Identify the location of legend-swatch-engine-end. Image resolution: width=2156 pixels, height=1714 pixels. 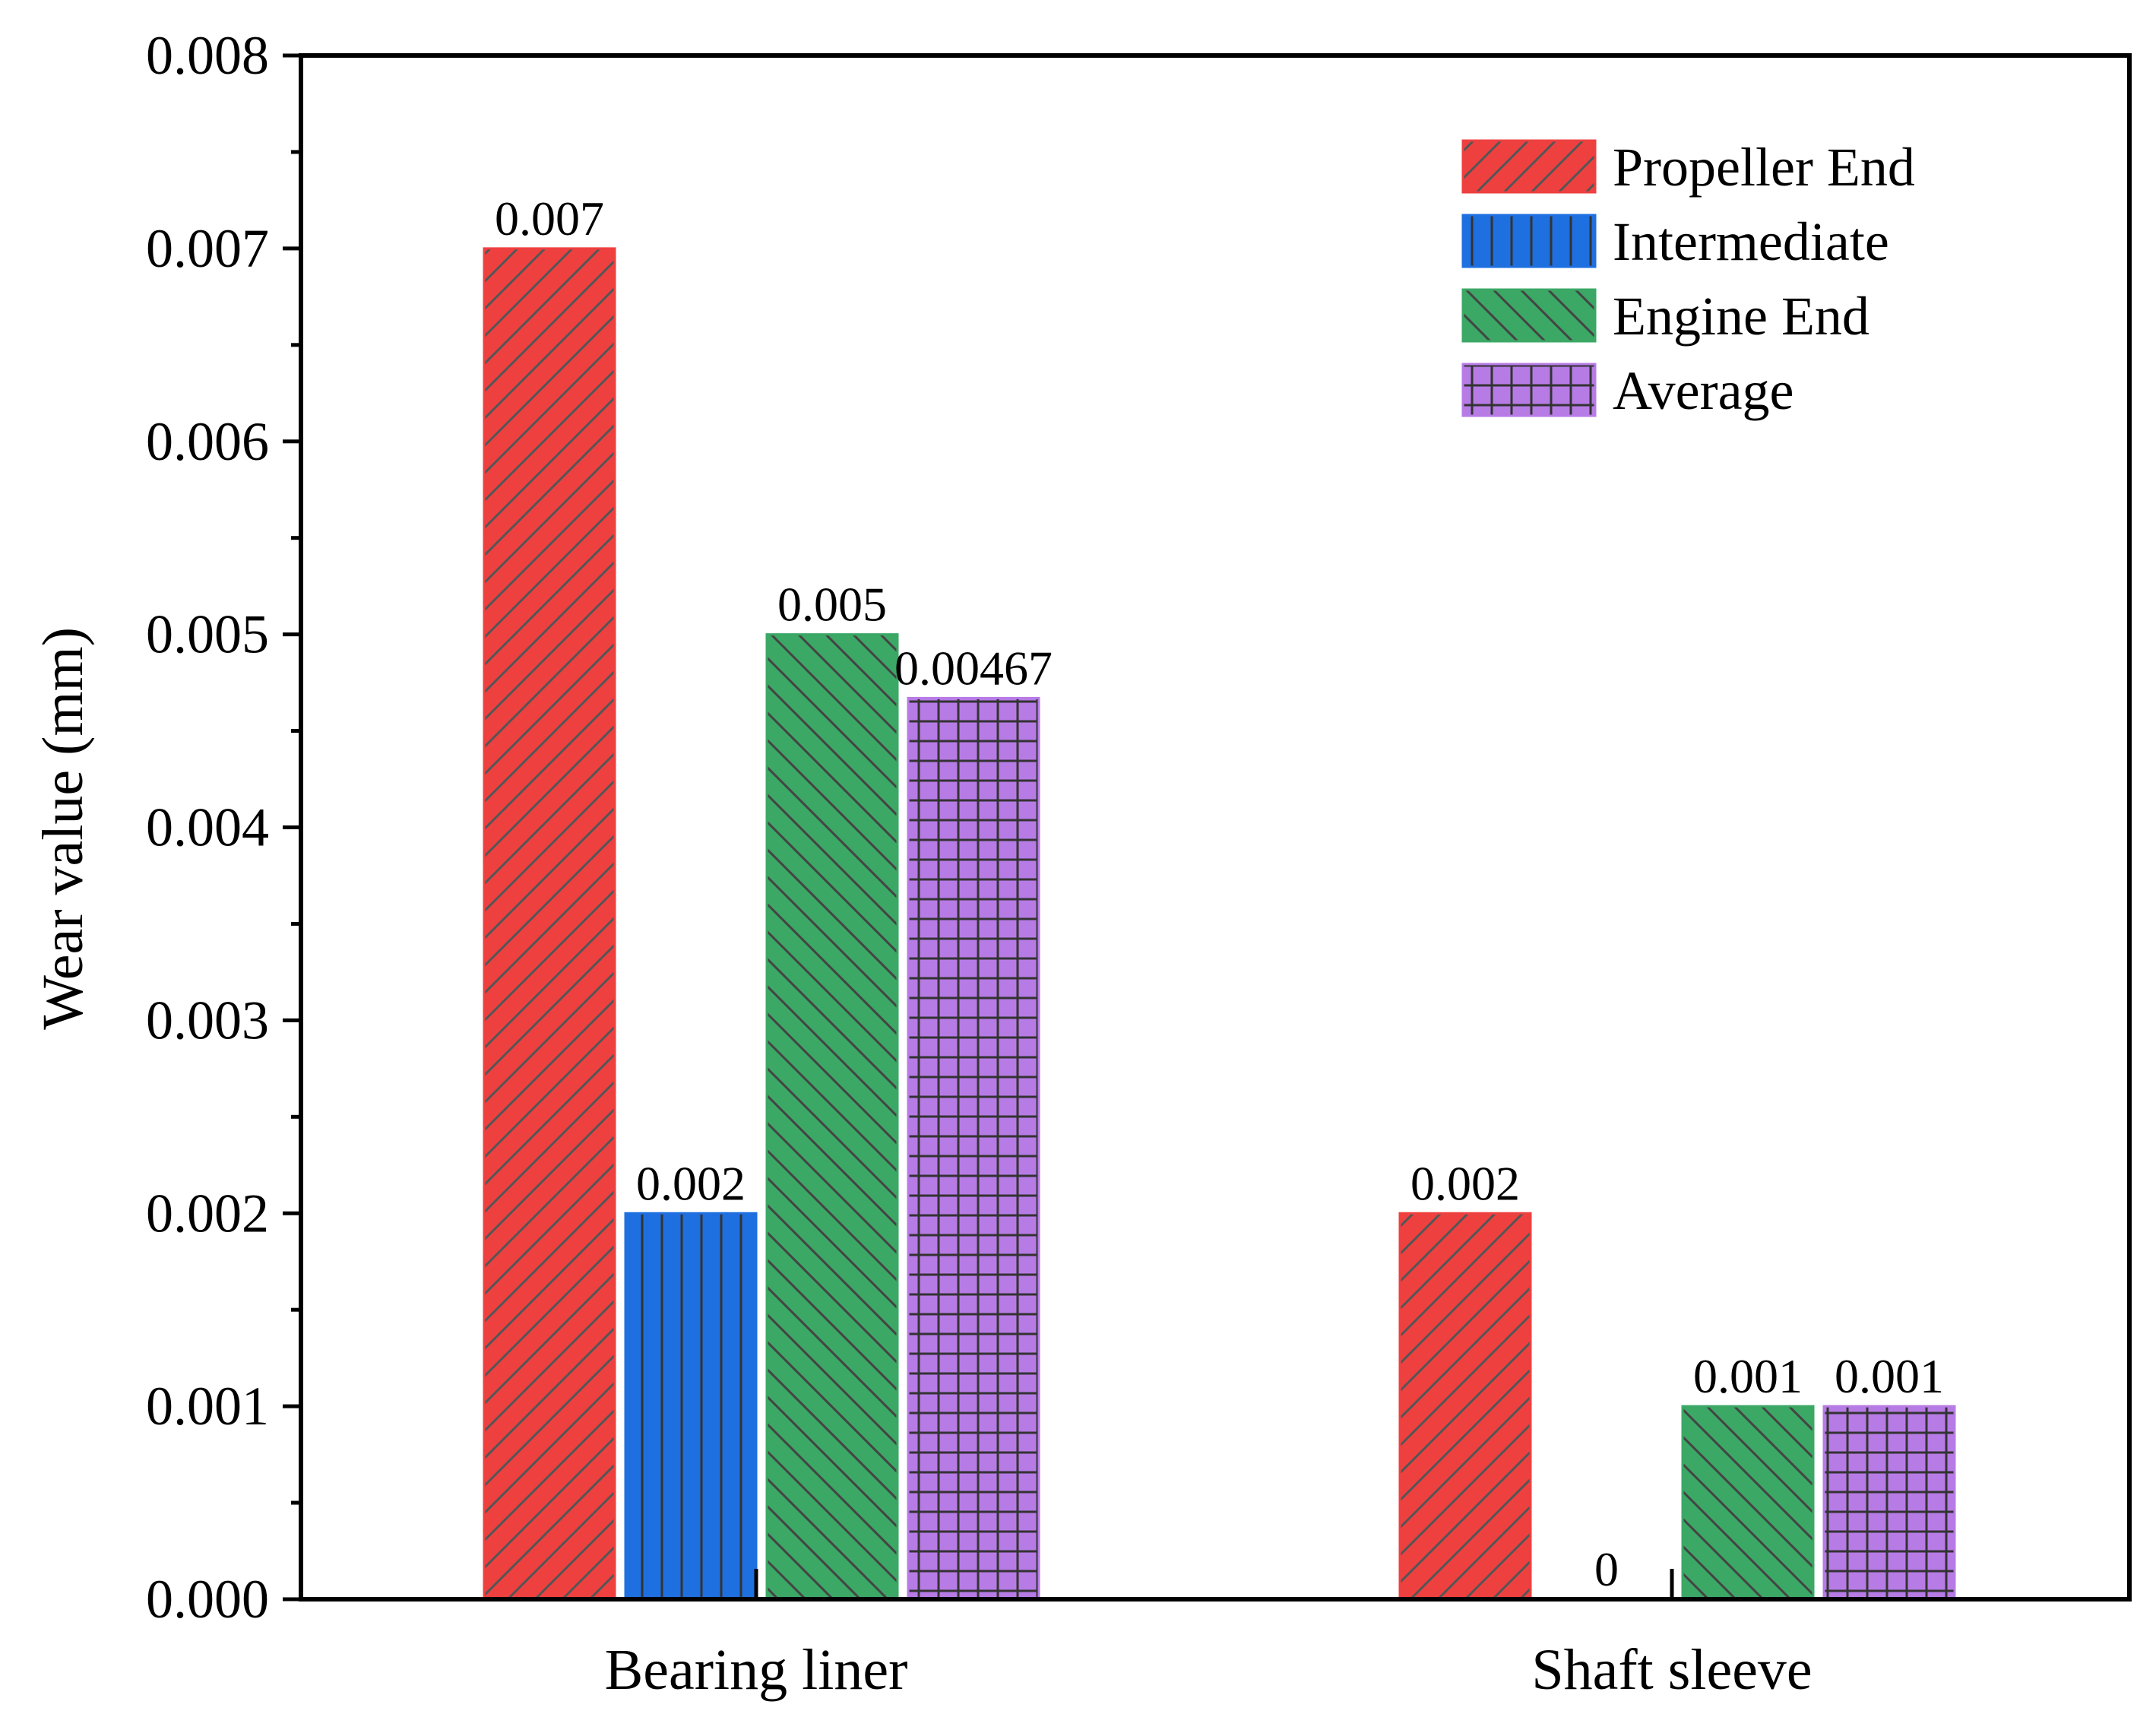
(1529, 315).